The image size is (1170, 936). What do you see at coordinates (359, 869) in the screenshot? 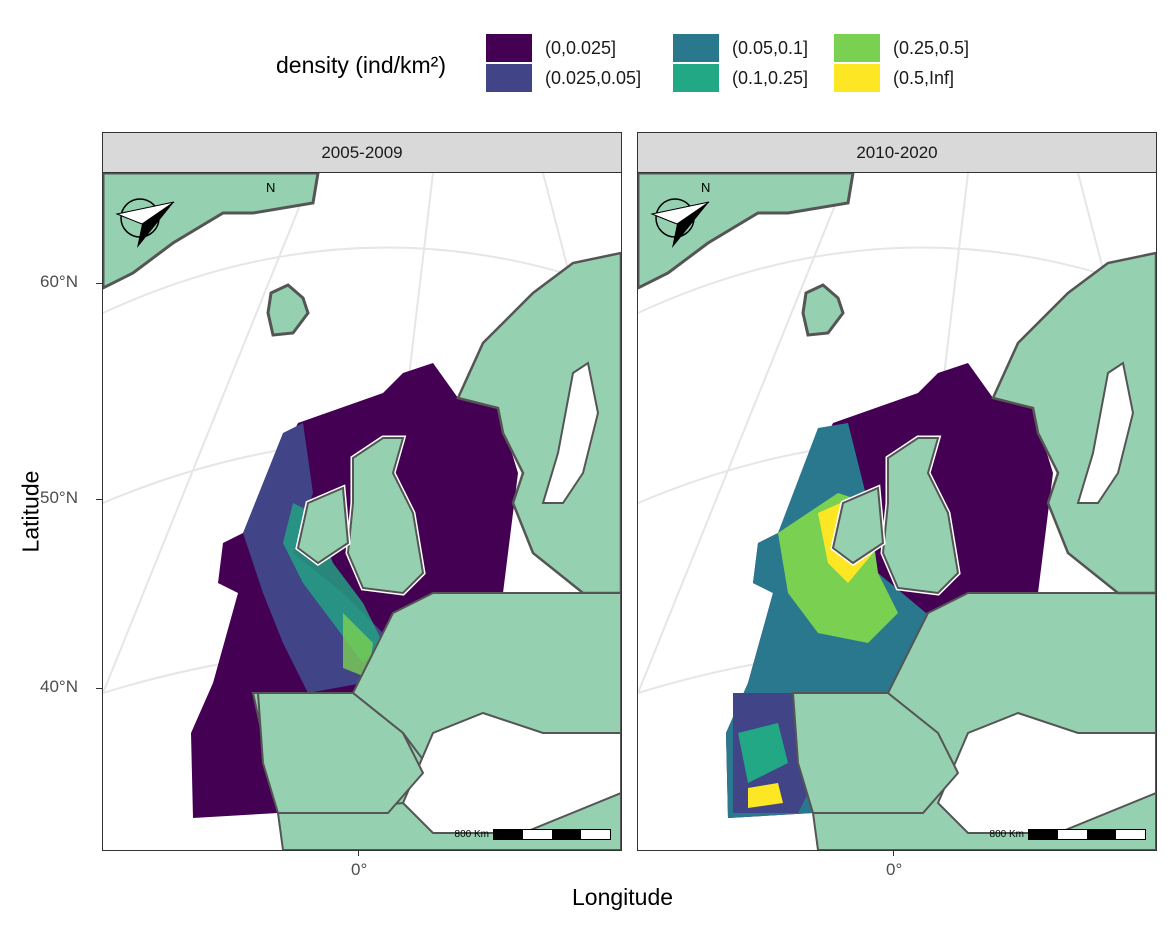
I see `x-tick-0-left: 0°` at bounding box center [359, 869].